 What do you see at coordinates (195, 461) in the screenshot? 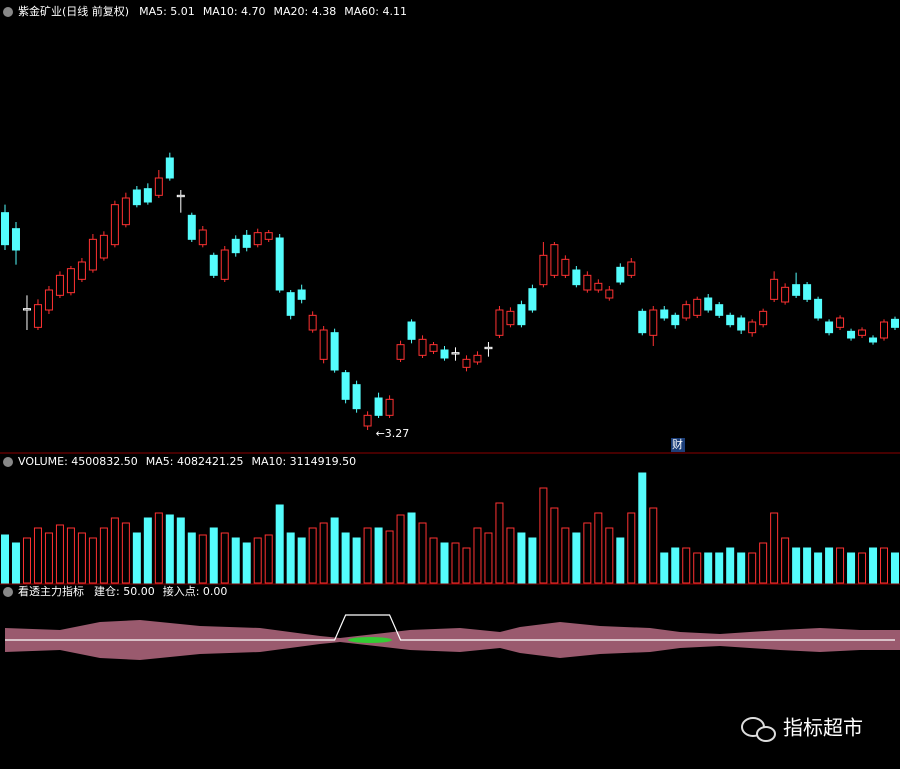
I see `legend-entry: MA5: 4082421.25` at bounding box center [195, 461].